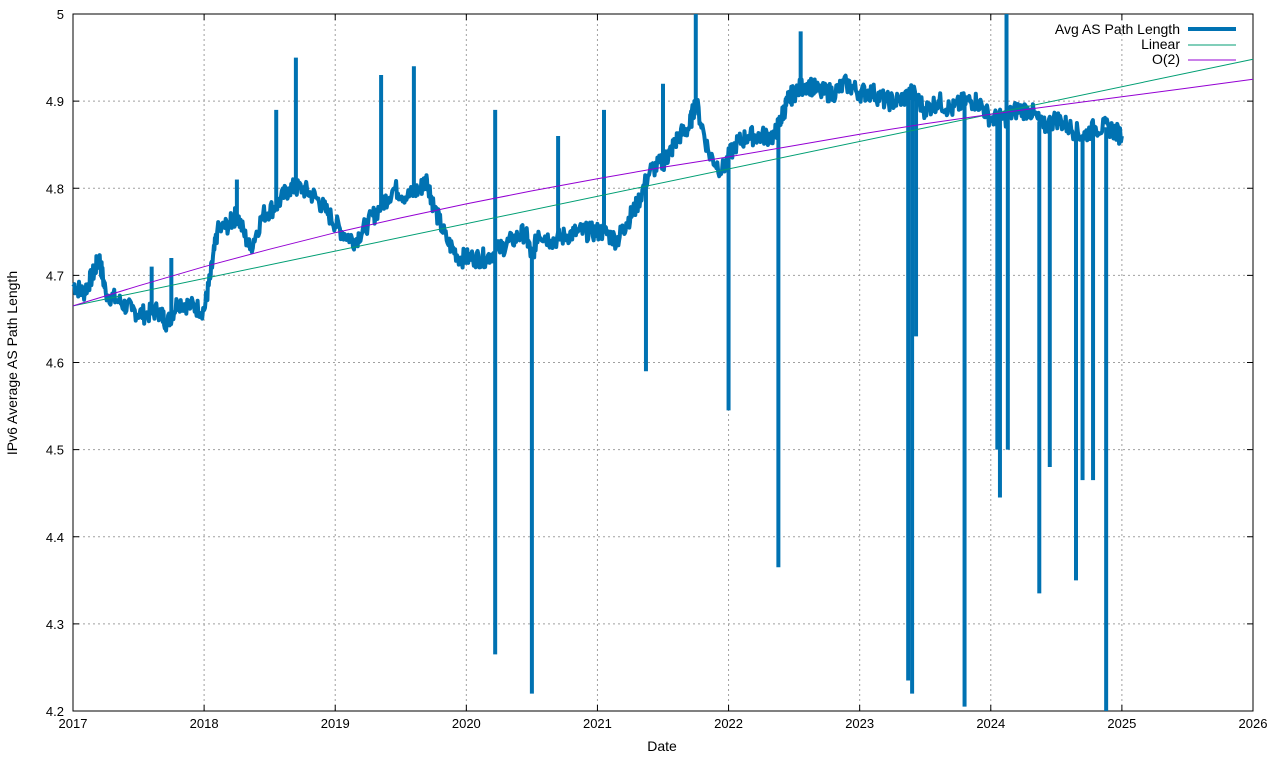 The width and height of the screenshot is (1280, 760). What do you see at coordinates (55, 450) in the screenshot?
I see `y-tick-label: 4.5` at bounding box center [55, 450].